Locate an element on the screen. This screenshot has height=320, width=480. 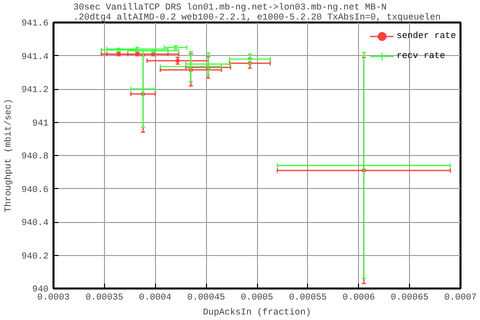
y-tick-label: 940 is located at coordinates (40, 289).